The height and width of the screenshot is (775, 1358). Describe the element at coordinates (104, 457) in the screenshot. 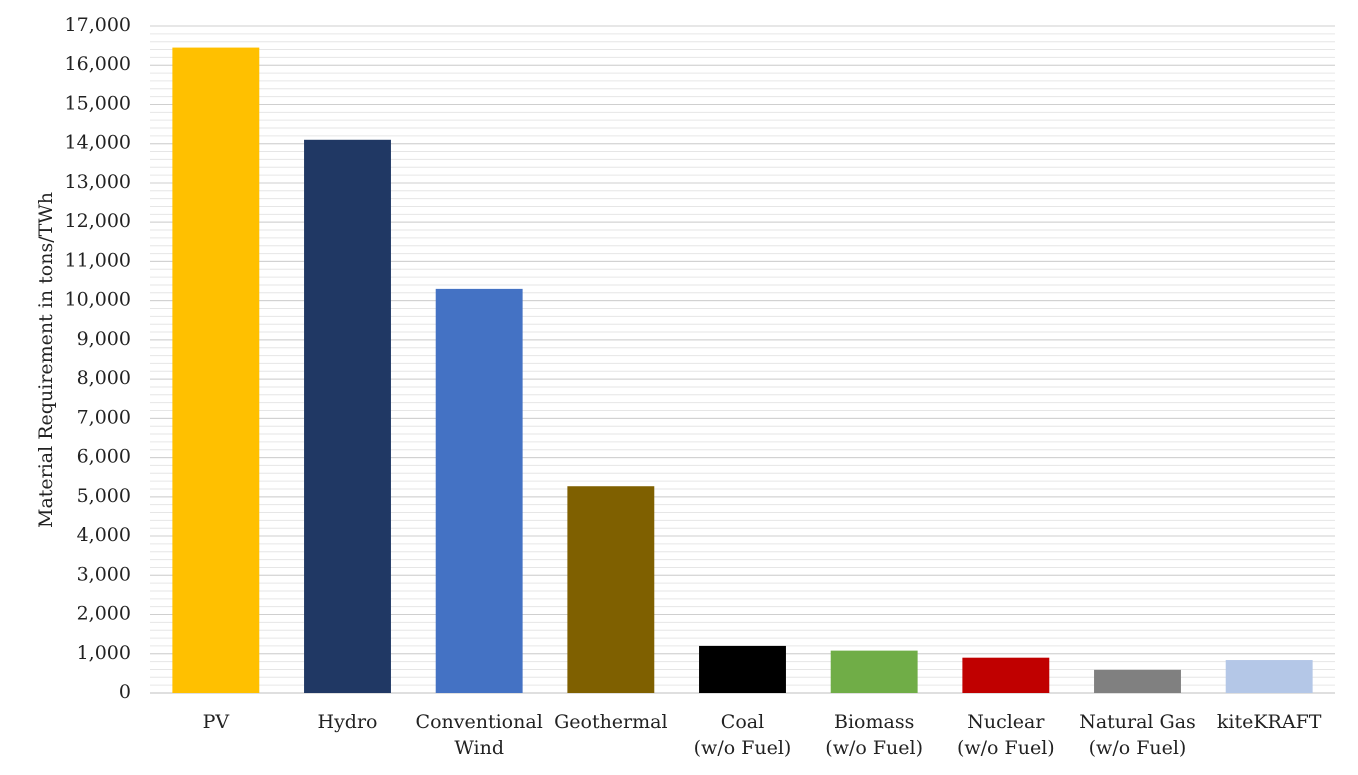

I see `y-tick-label: 6,000` at that location.